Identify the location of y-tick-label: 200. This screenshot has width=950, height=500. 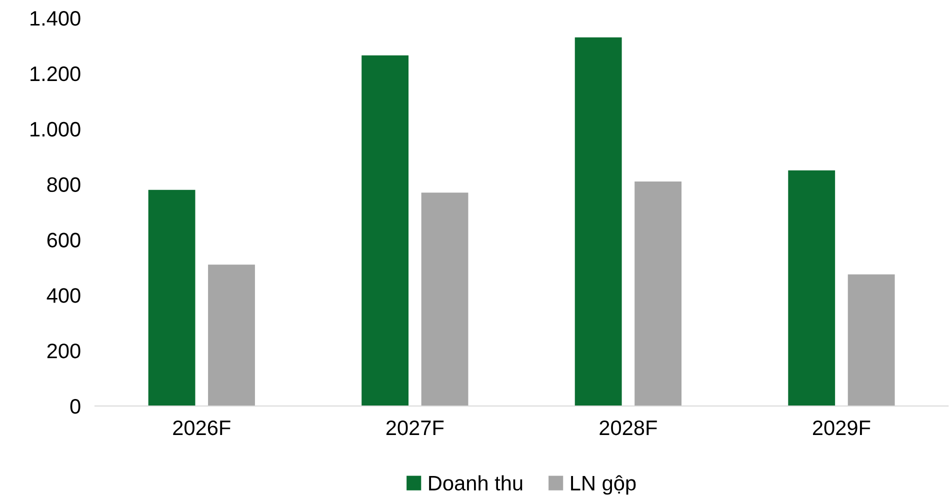
(63, 351).